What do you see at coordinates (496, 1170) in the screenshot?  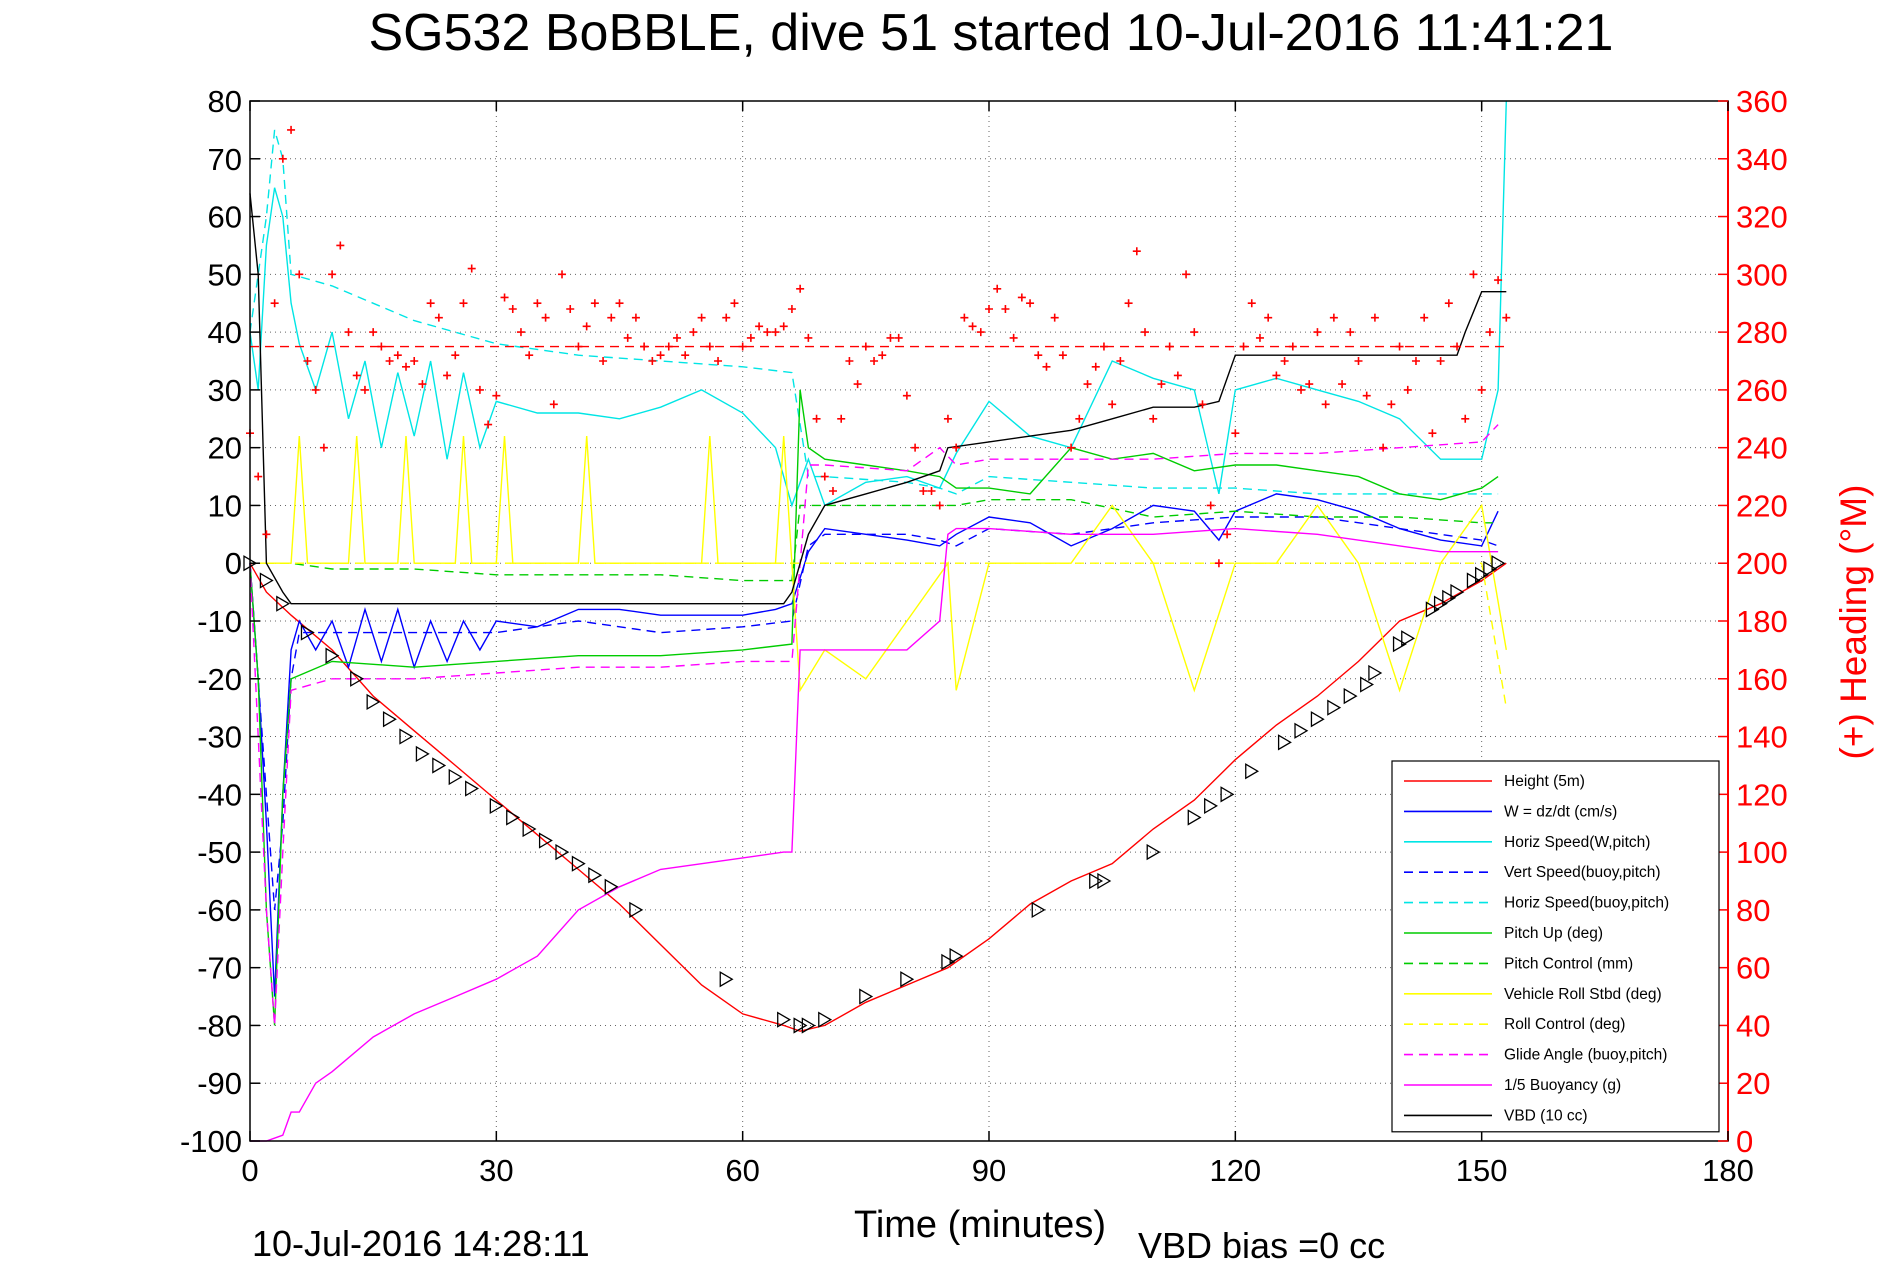 I see `x-tick-label: 30` at bounding box center [496, 1170].